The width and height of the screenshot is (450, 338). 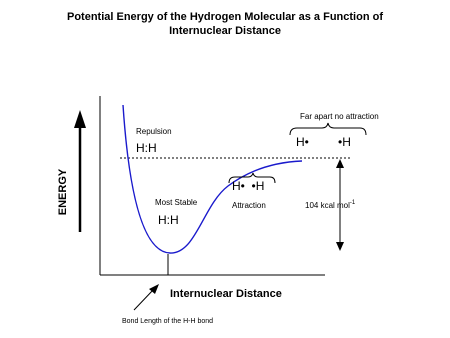 I want to click on title-line: Internuclear Distance, so click(x=225, y=31).